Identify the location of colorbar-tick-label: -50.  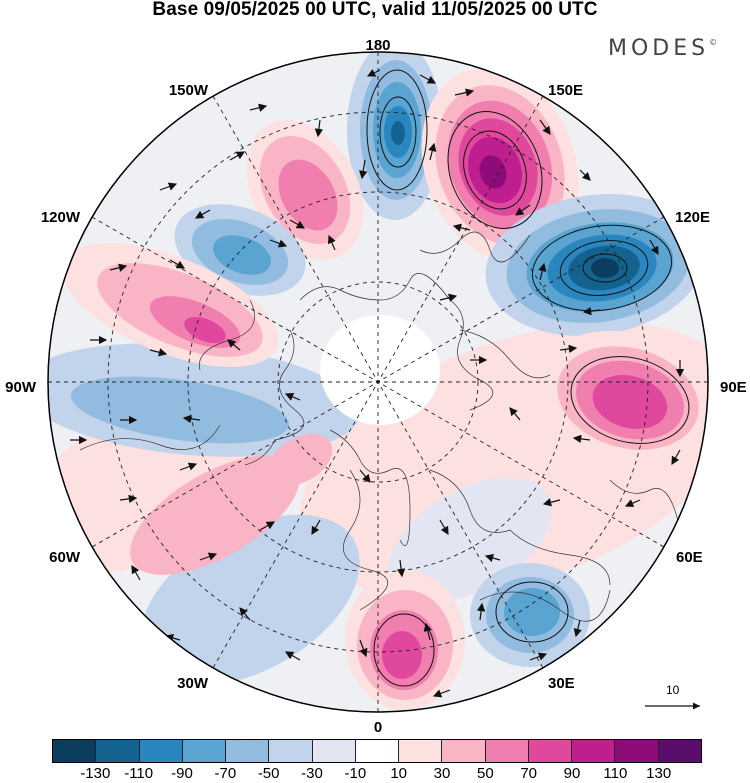
(268, 773).